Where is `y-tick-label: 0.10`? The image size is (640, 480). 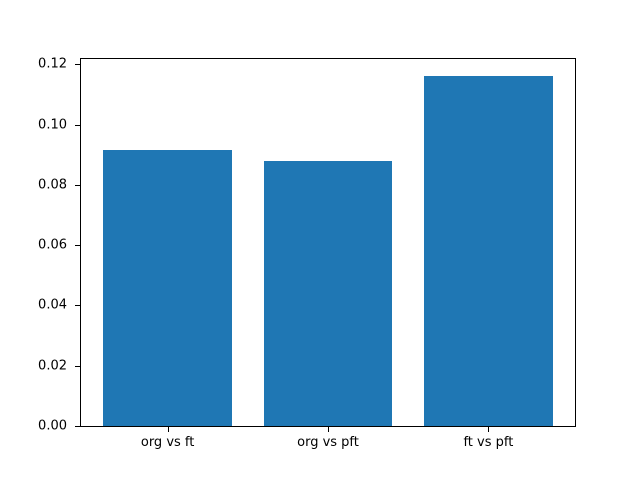
y-tick-label: 0.10 is located at coordinates (52, 125).